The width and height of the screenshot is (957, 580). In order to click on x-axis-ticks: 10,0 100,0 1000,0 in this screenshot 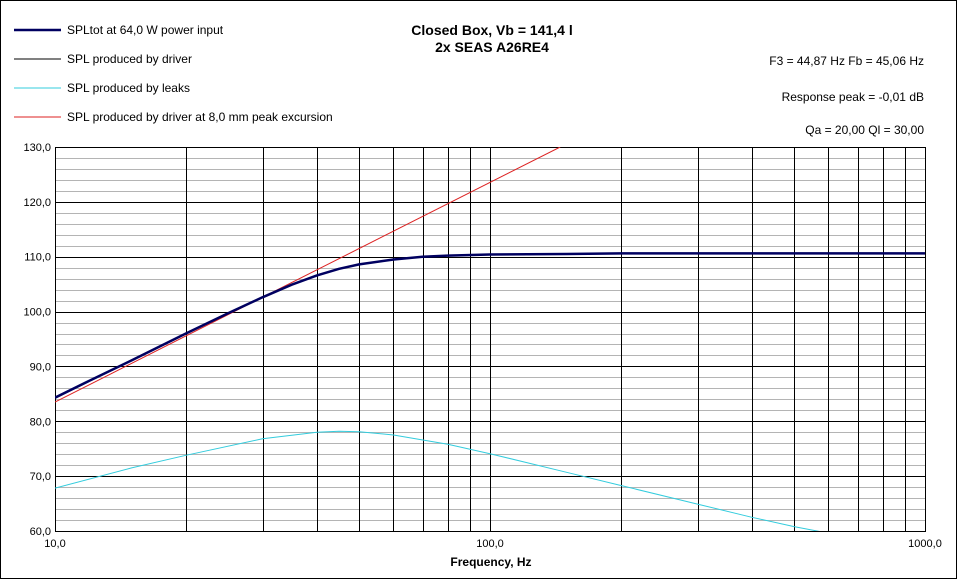, I will do `click(493, 544)`.